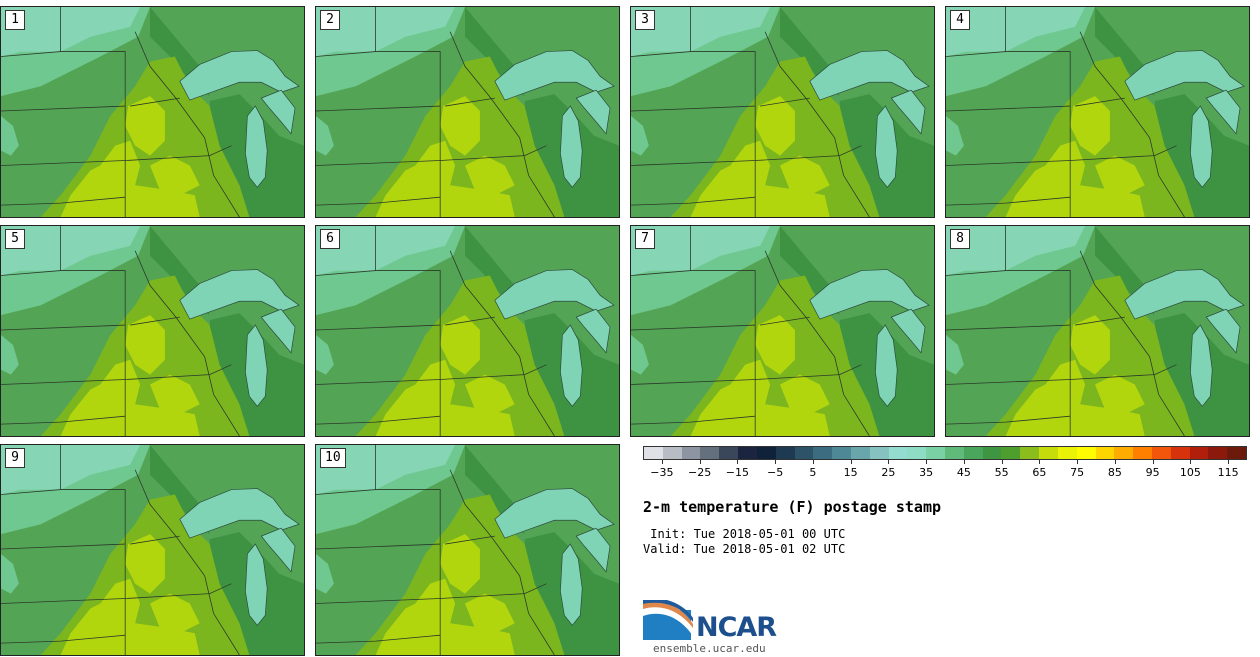  What do you see at coordinates (963, 472) in the screenshot?
I see `colorbar-tick-label: 45` at bounding box center [963, 472].